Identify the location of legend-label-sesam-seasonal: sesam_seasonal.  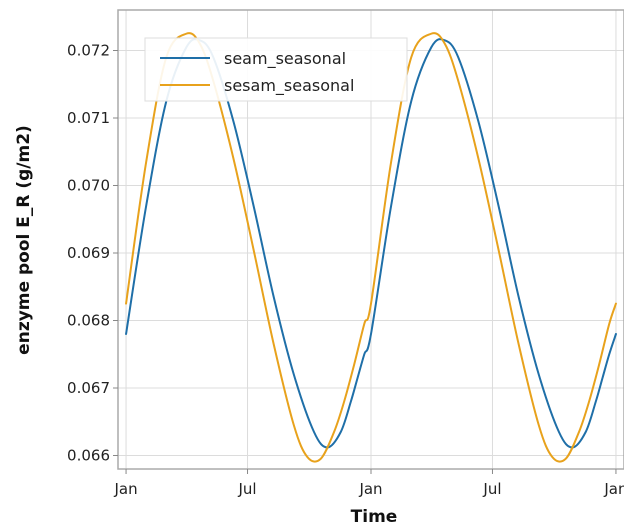
(289, 86).